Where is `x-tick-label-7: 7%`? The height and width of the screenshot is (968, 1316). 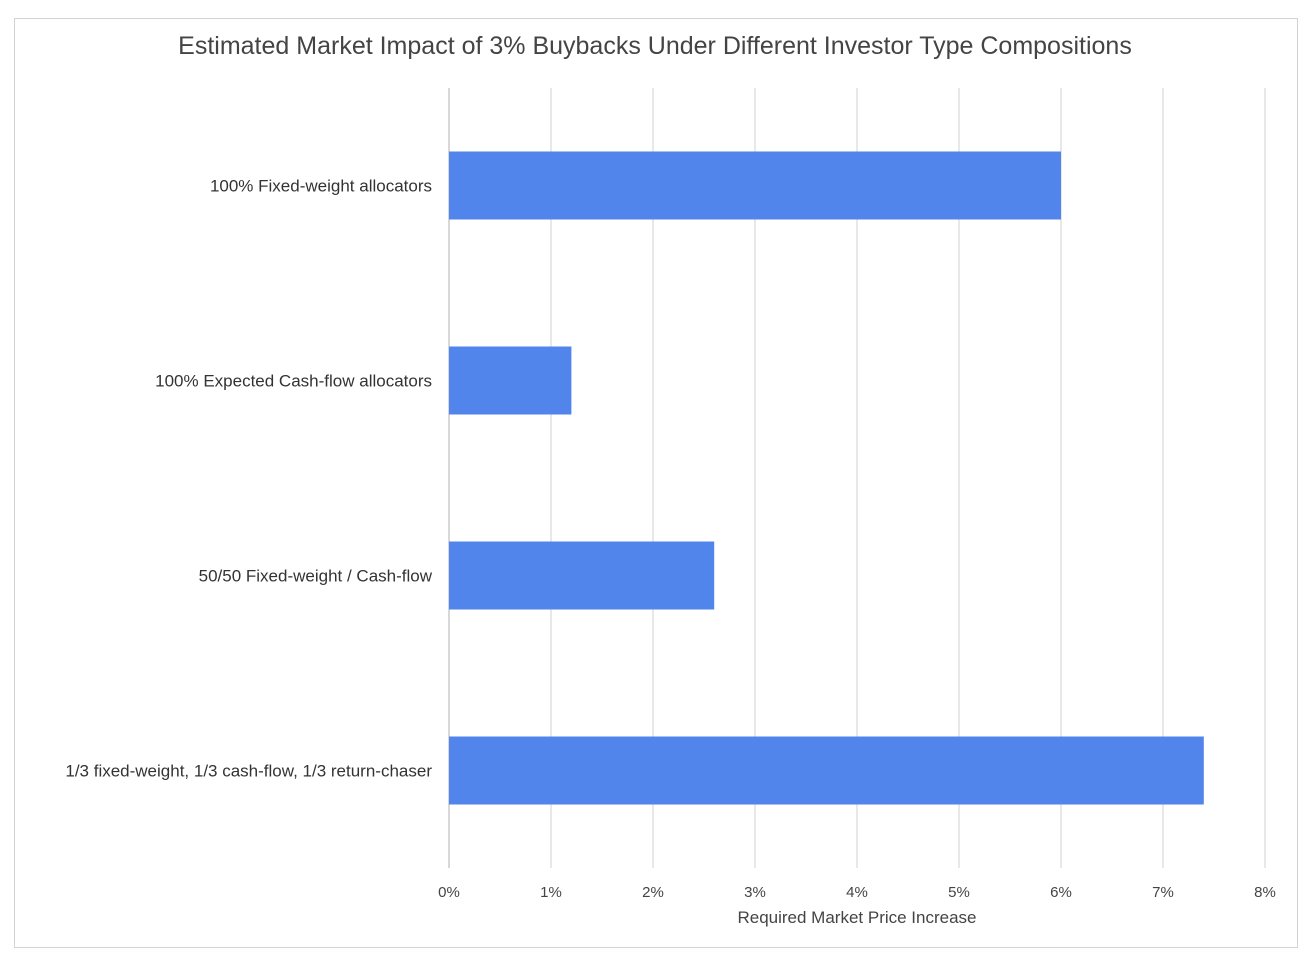 x-tick-label-7: 7% is located at coordinates (1163, 892).